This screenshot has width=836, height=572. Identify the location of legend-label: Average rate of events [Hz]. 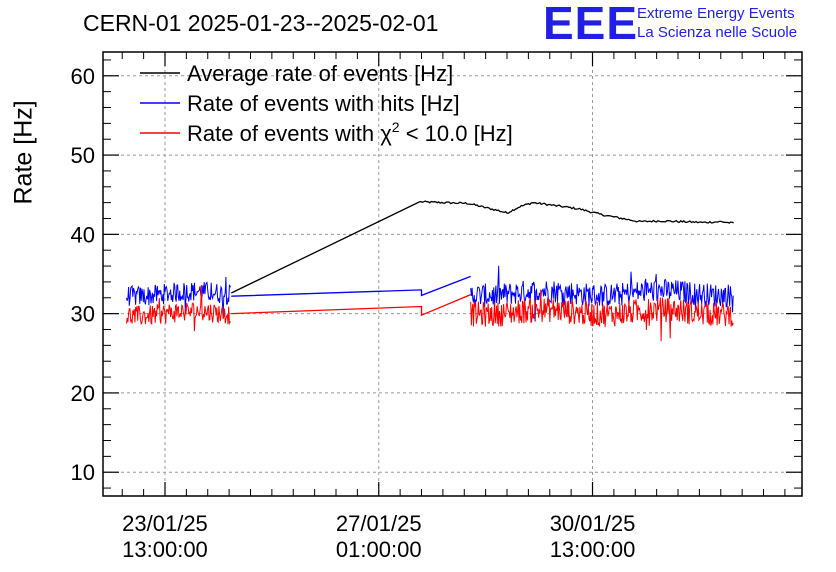
(320, 73).